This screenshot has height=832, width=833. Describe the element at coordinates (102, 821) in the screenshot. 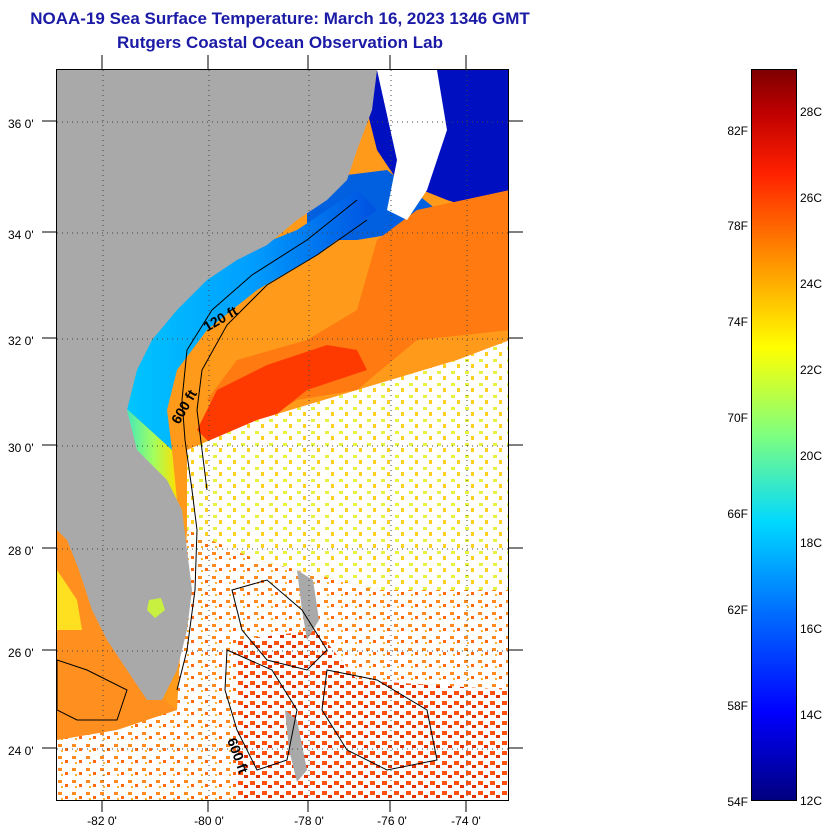

I see `lon-label-82: -82 0'` at that location.